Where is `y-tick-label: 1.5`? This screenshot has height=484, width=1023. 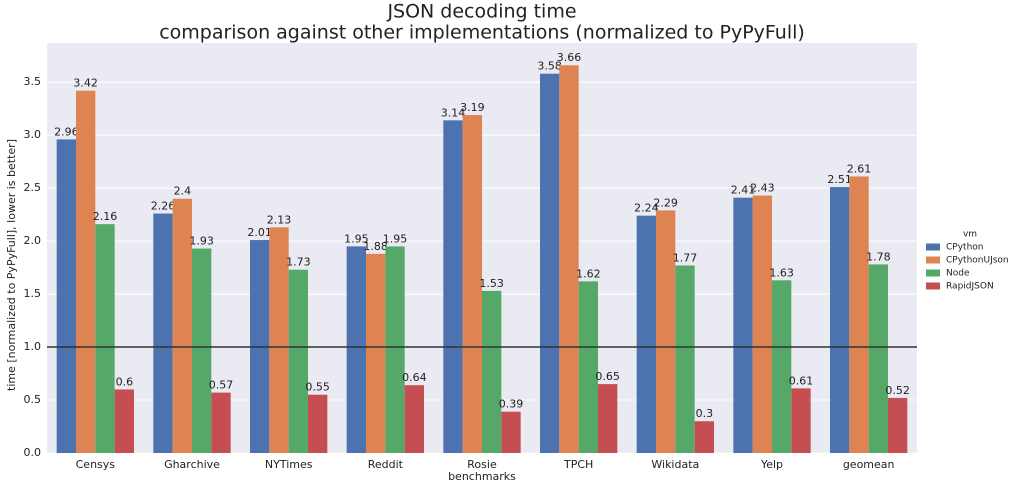
y-tick-label: 1.5 is located at coordinates (33, 293).